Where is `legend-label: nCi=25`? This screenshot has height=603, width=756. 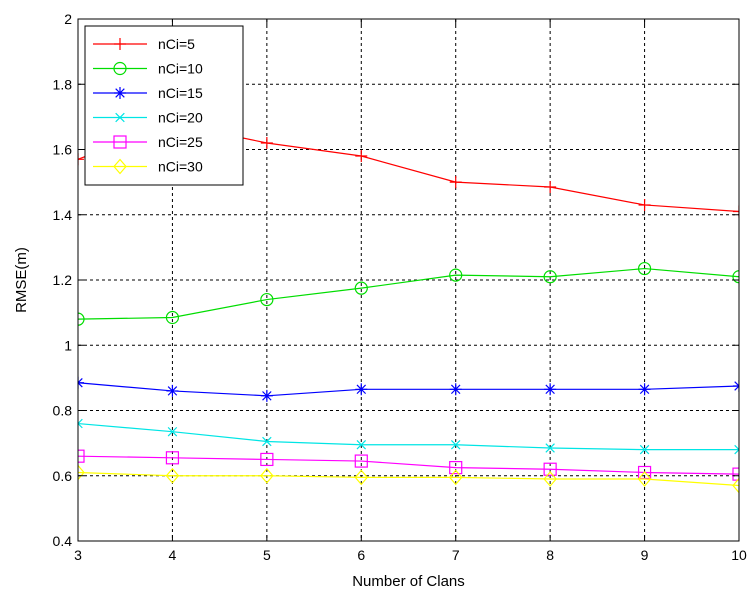 legend-label: nCi=25 is located at coordinates (180, 142).